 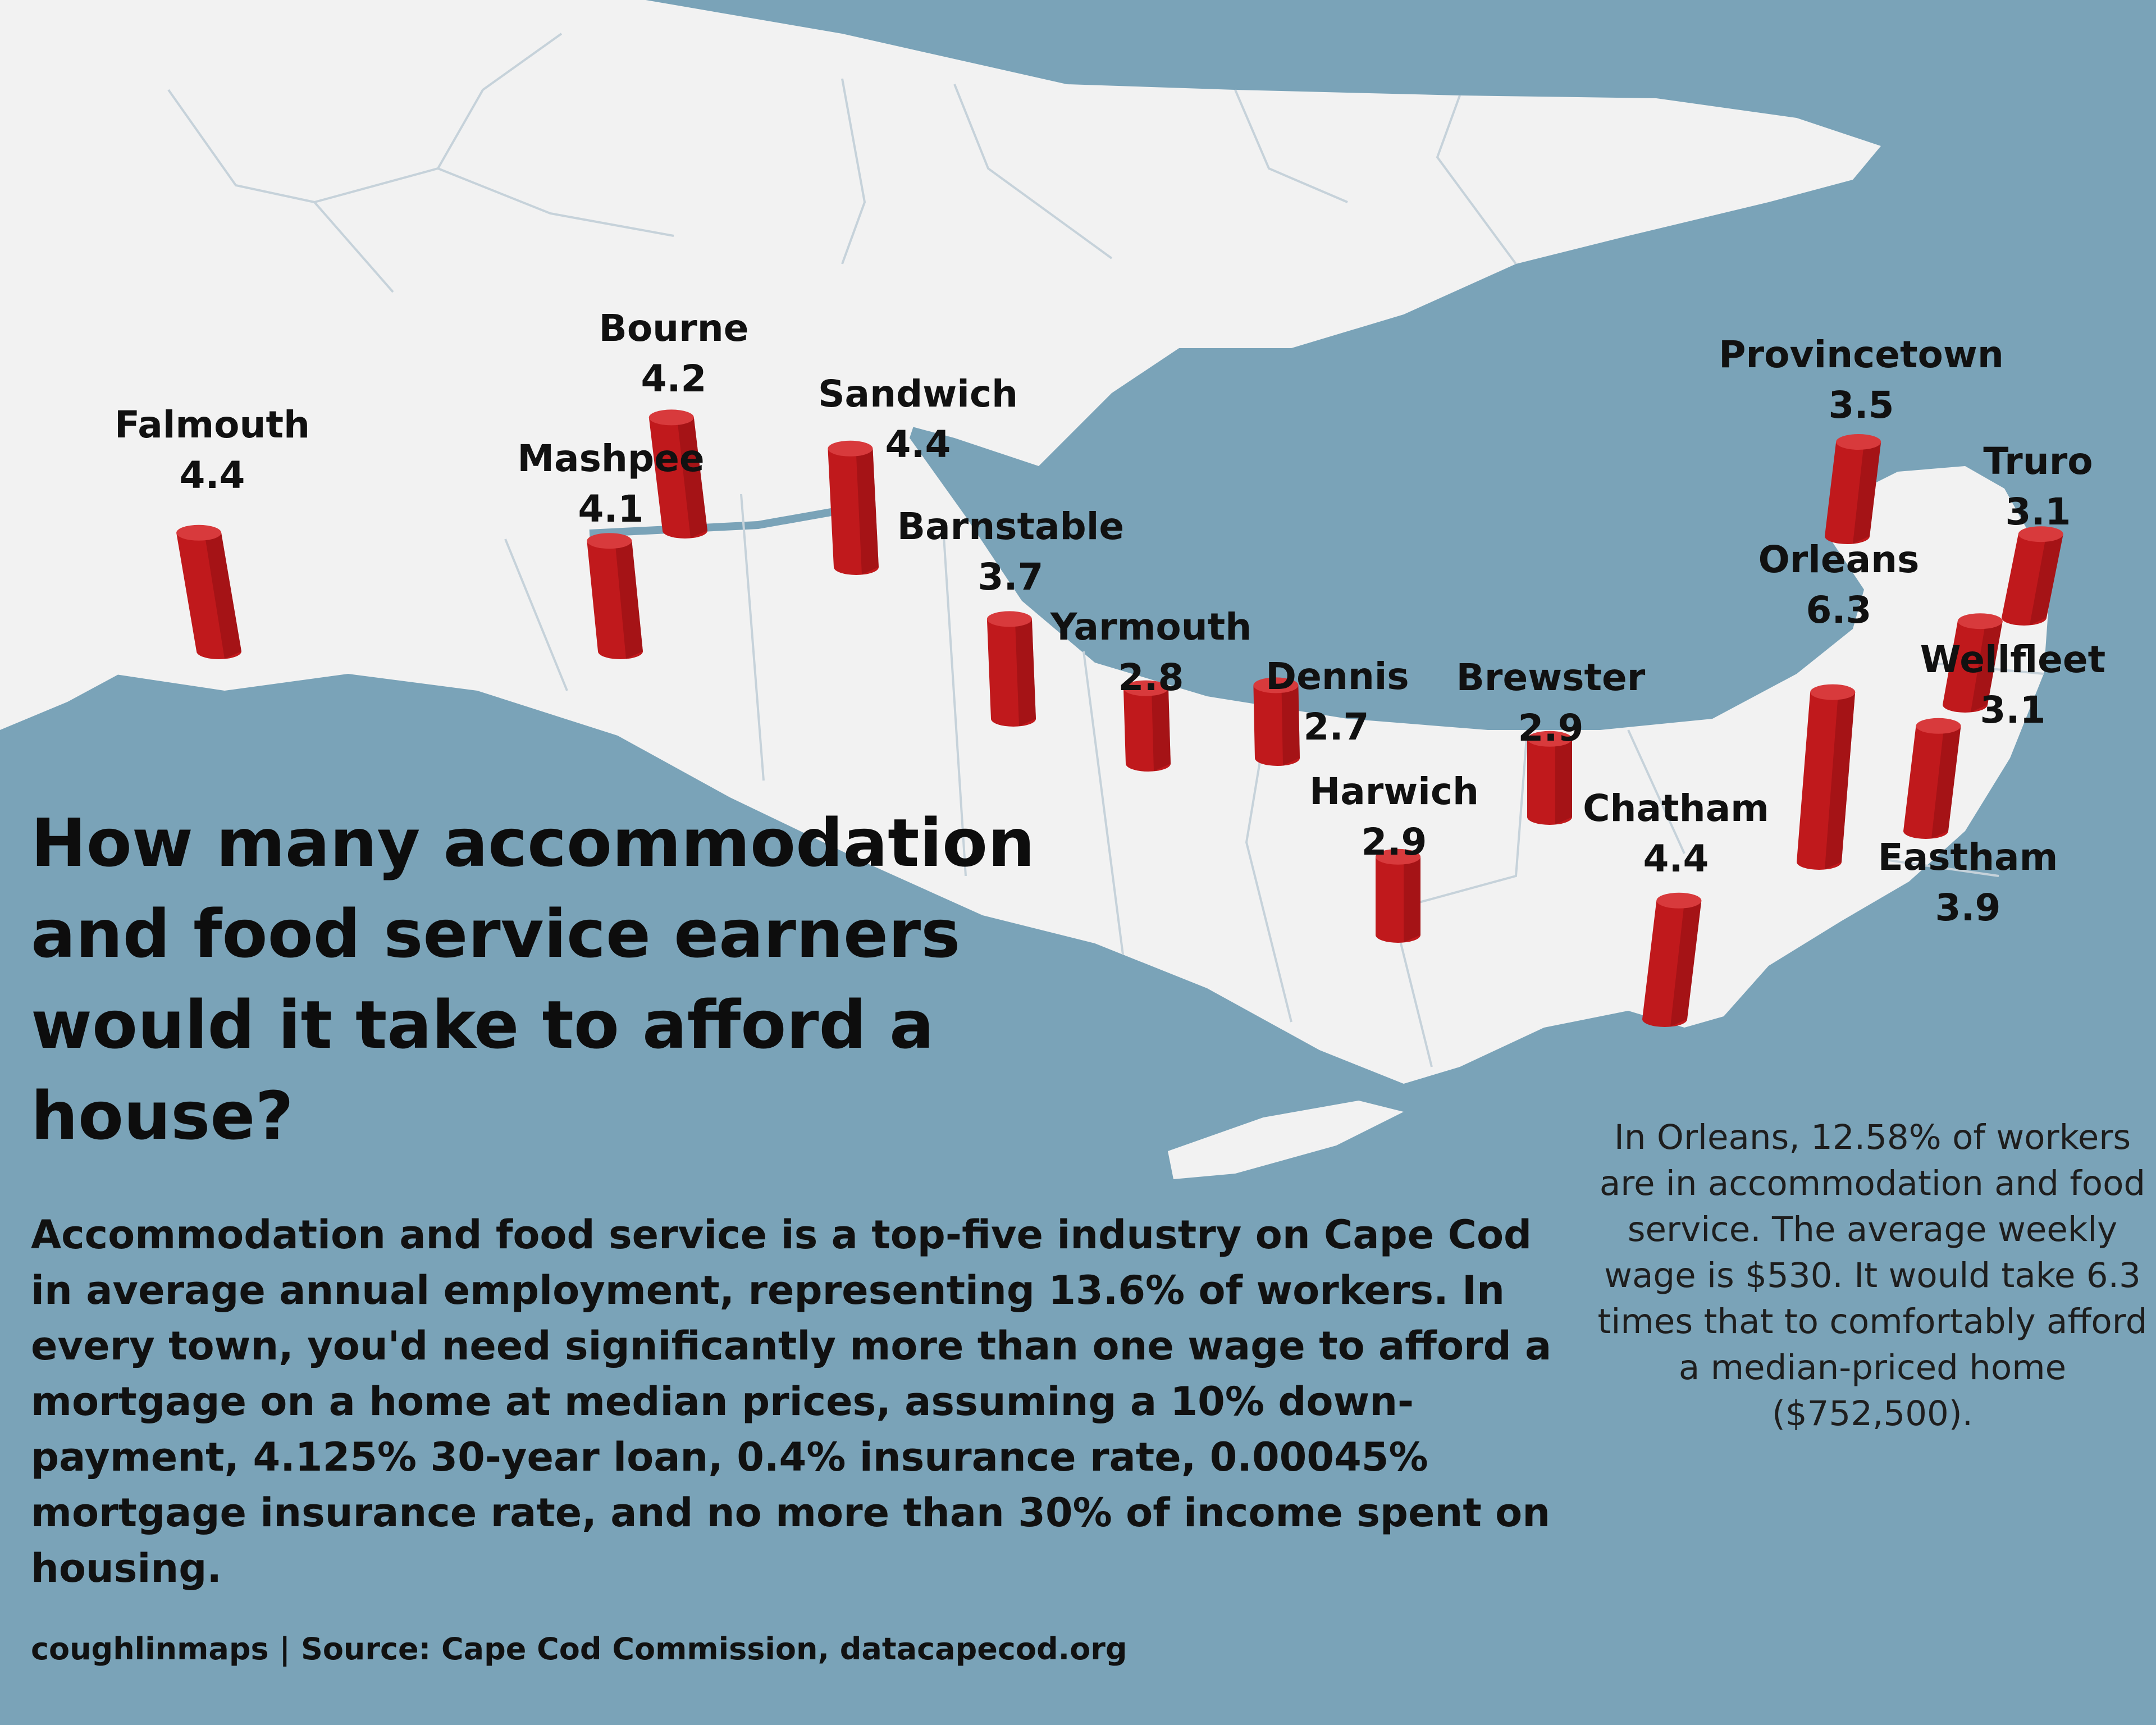 What do you see at coordinates (1010, 552) in the screenshot?
I see `label-barnstable: Barnstable 3.7` at bounding box center [1010, 552].